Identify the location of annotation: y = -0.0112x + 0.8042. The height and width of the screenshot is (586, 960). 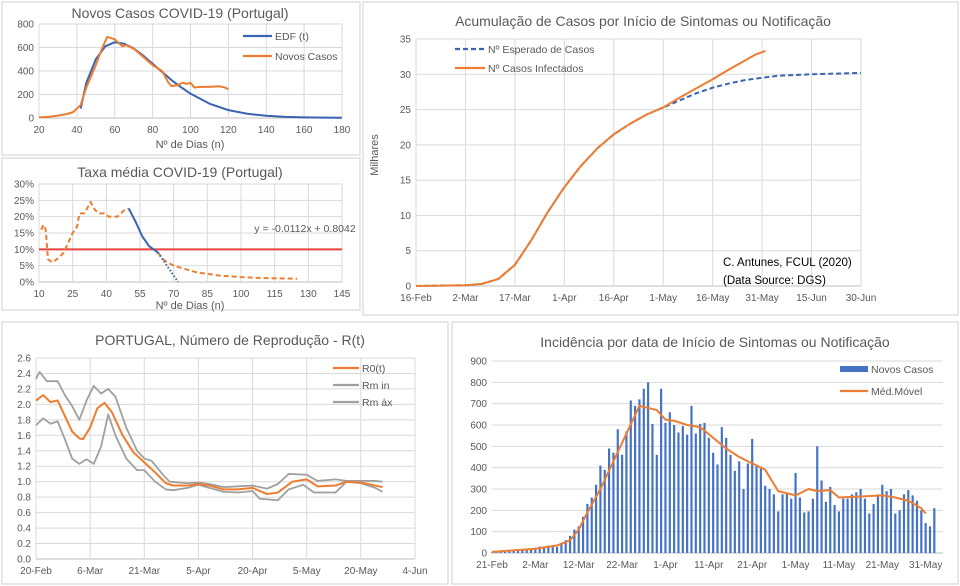
(305, 229).